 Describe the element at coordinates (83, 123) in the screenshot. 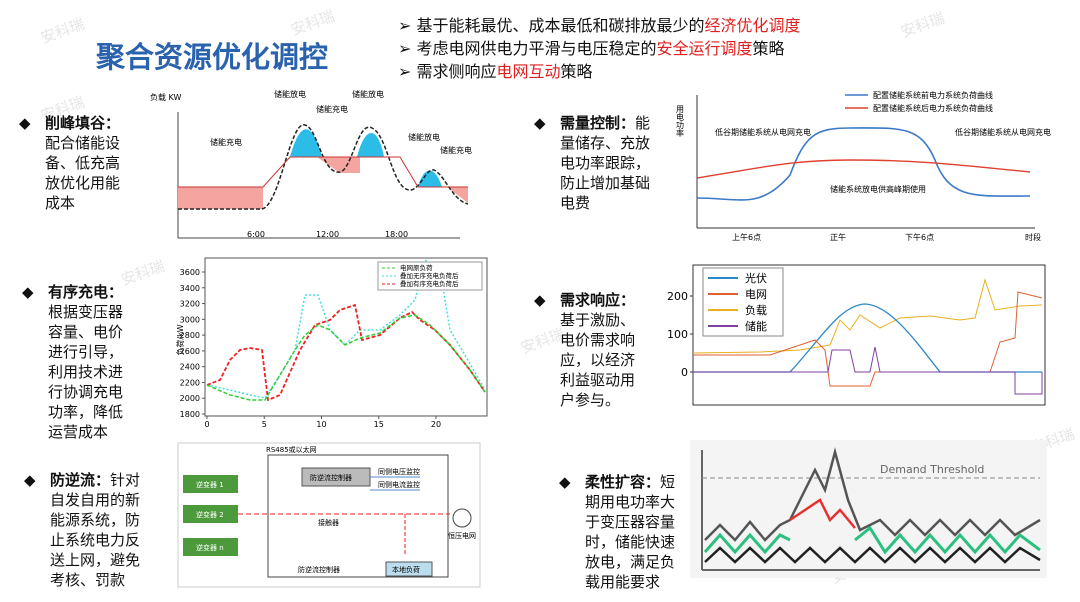

I see `section-title: 削峰填谷：` at that location.